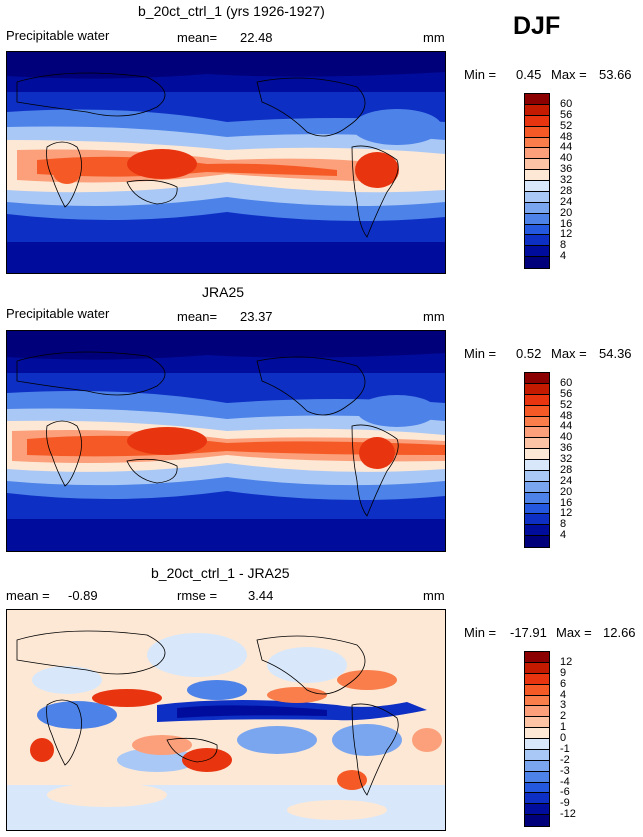 The image size is (643, 837). Describe the element at coordinates (197, 595) in the screenshot. I see `panel3-rmse-label: rmse =` at that location.